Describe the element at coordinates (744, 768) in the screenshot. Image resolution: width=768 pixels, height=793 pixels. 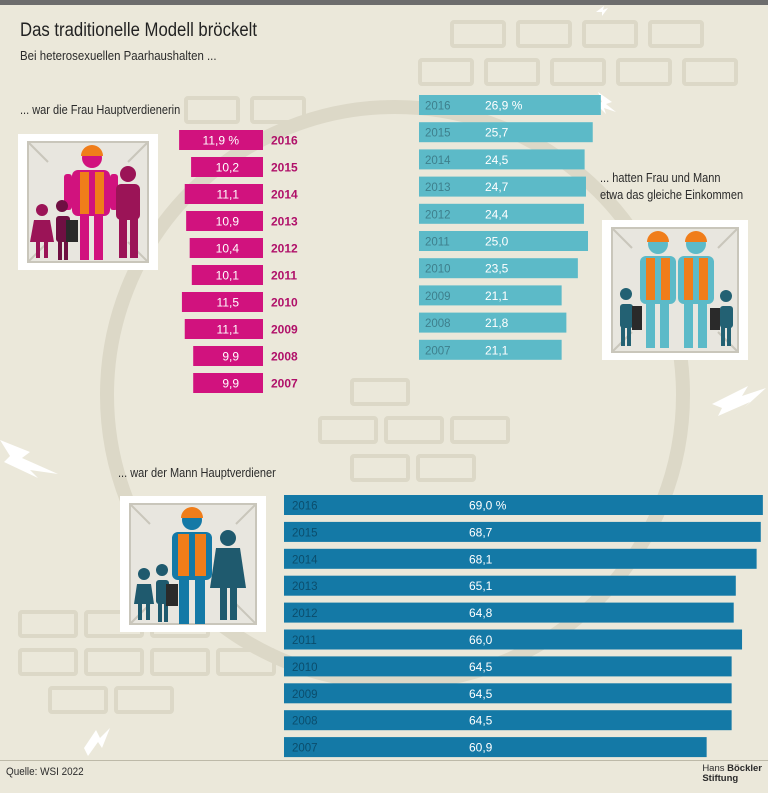
I see `logo-line1-b: Böckler` at that location.